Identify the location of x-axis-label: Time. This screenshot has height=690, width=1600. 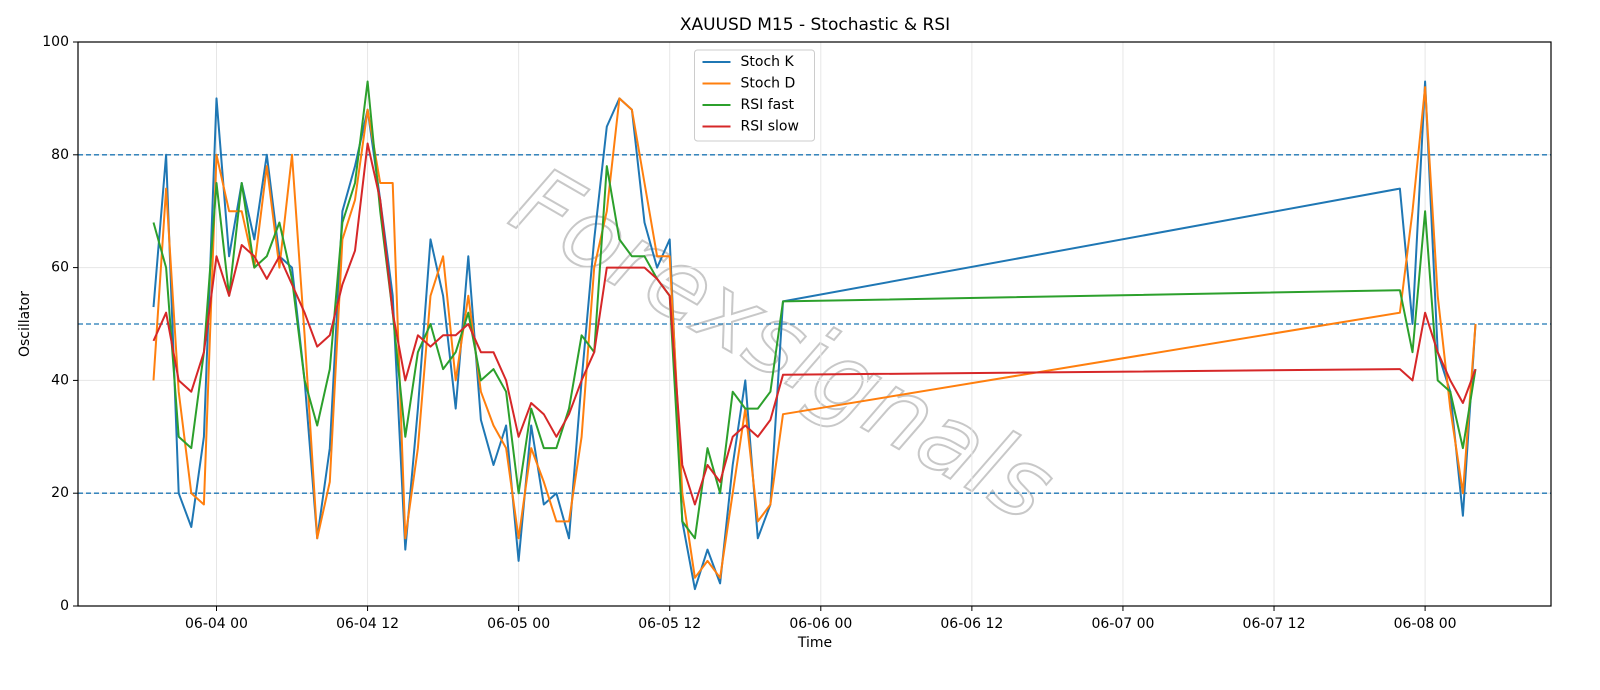
(814, 643).